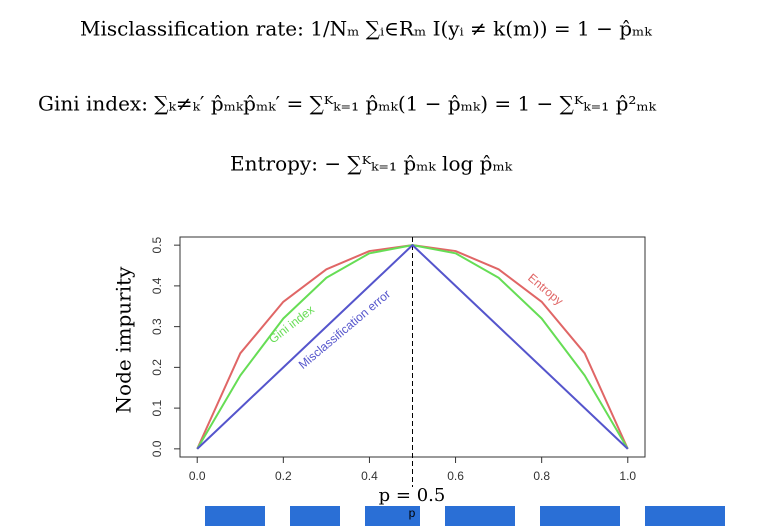 Image resolution: width=773 pixels, height=526 pixels. What do you see at coordinates (465, 516) in the screenshot?
I see `footer-bars` at bounding box center [465, 516].